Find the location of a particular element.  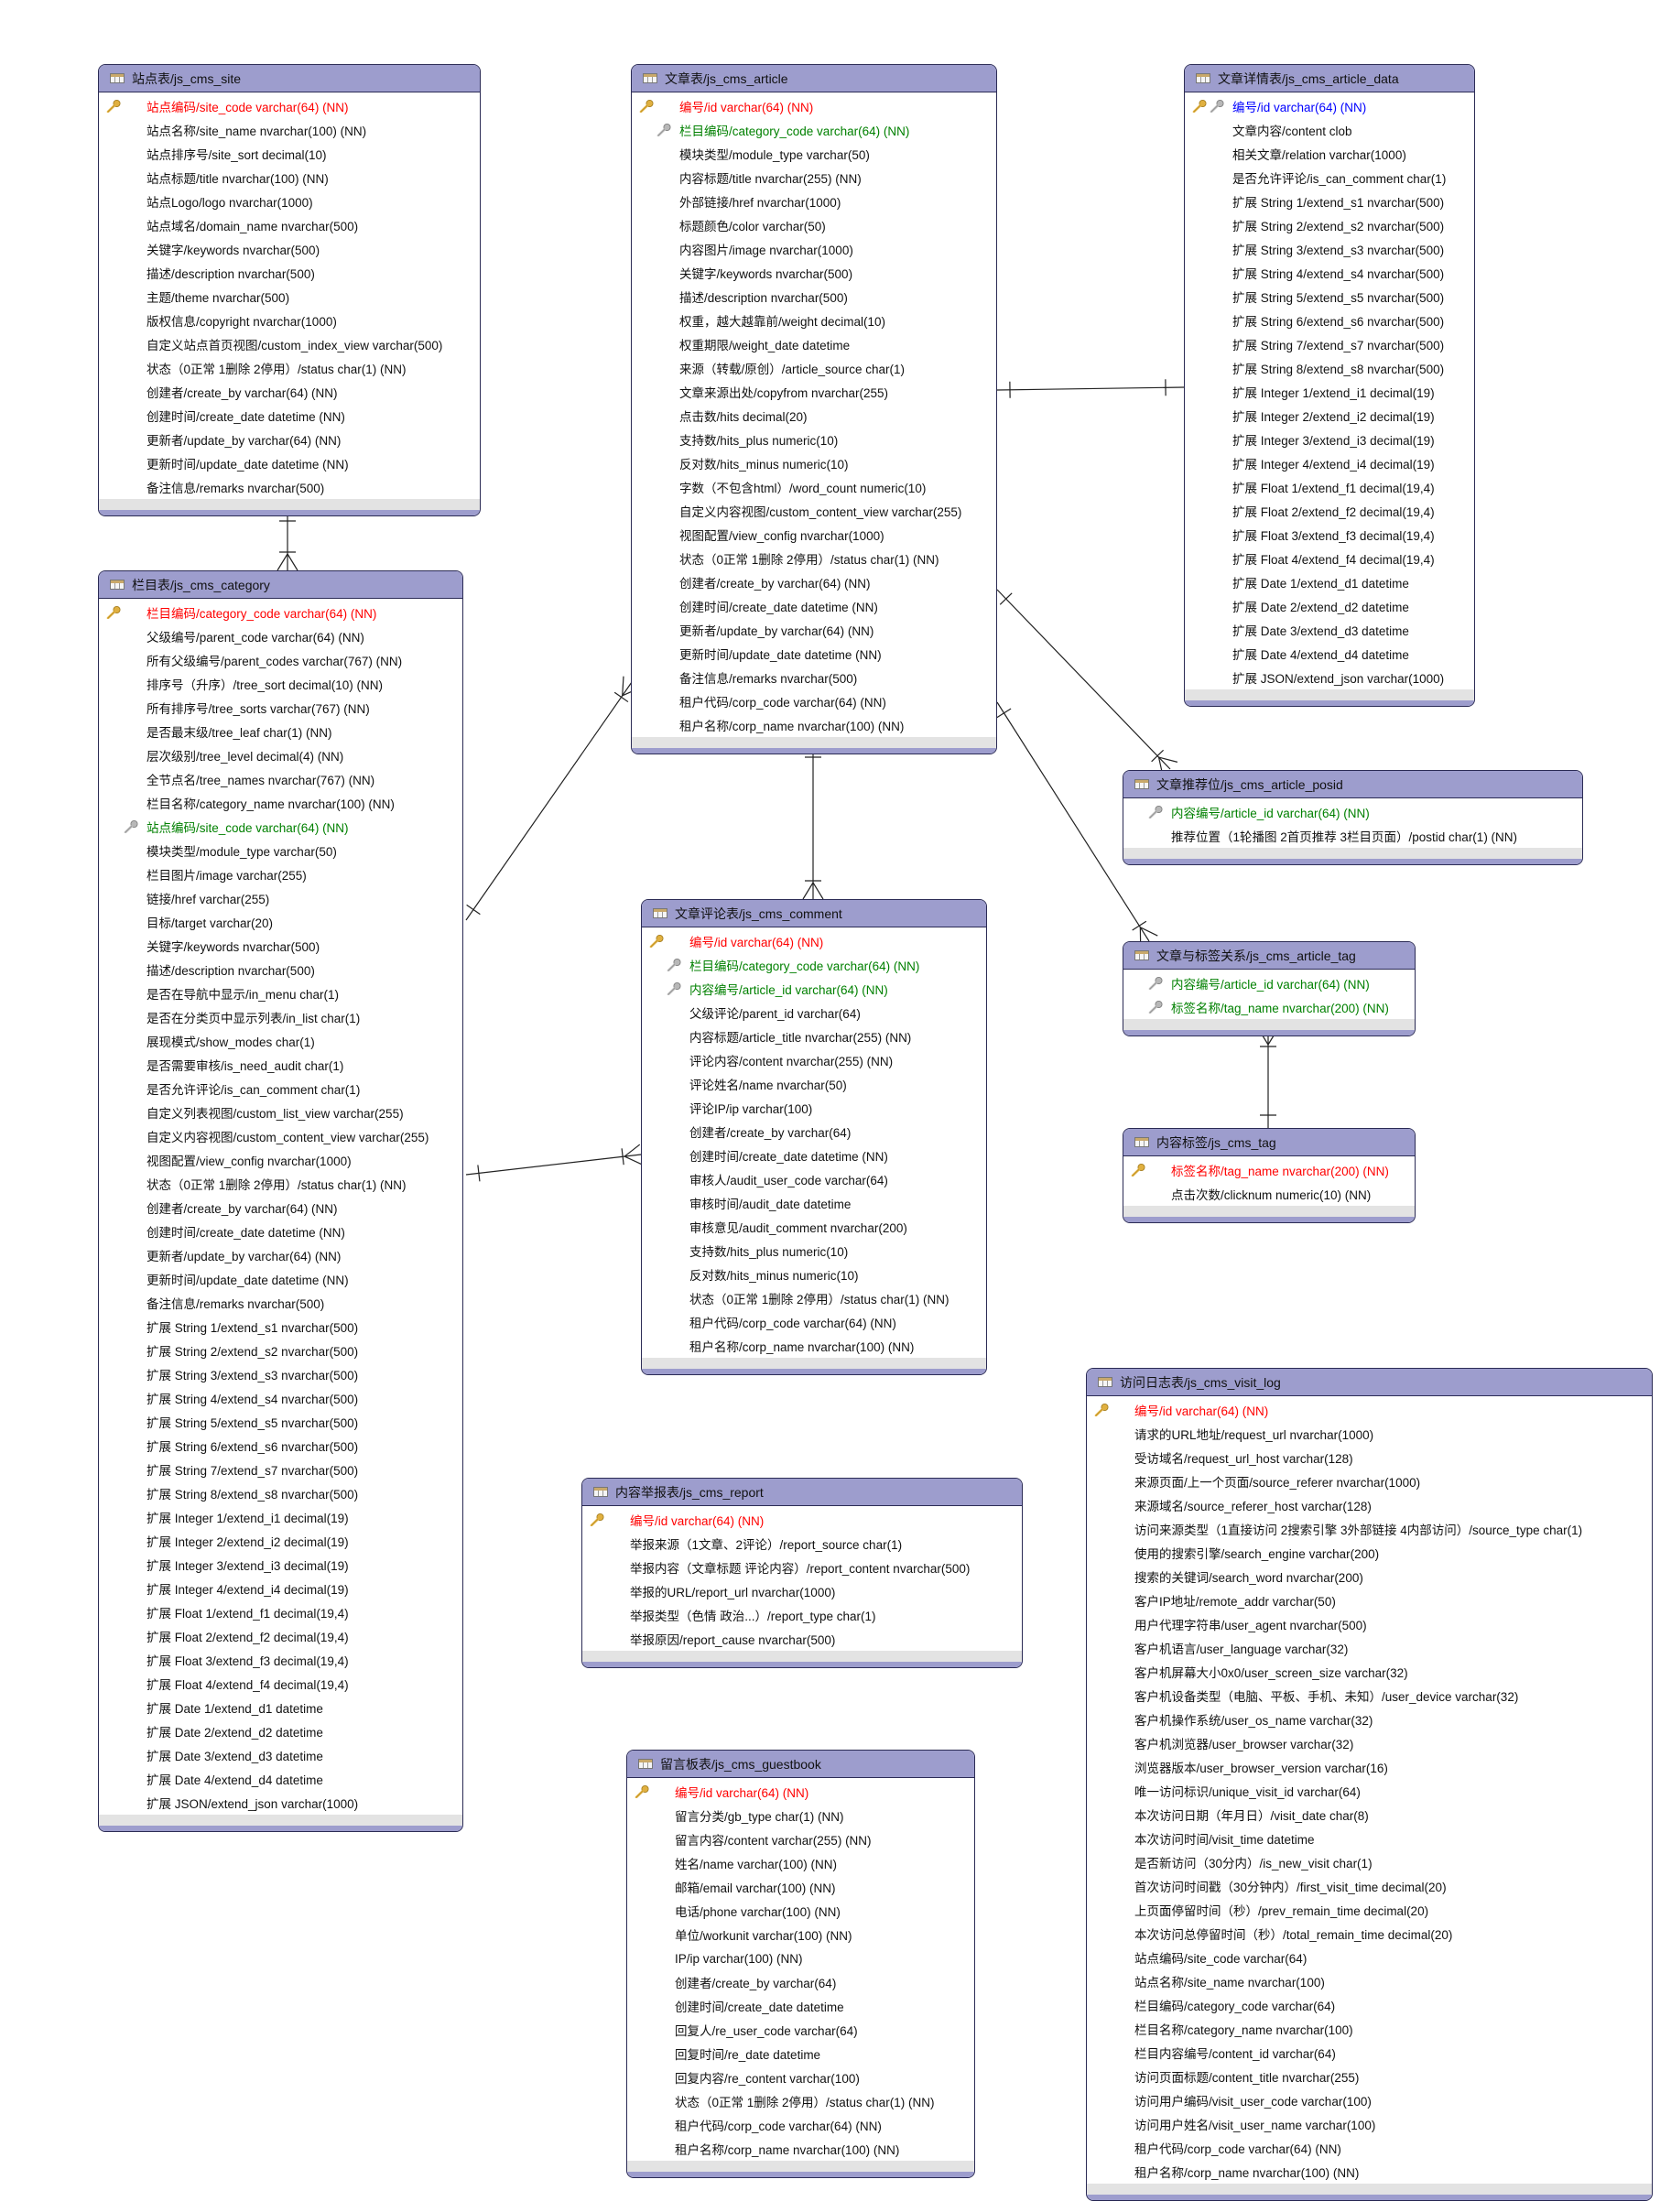

field-row: 浏览器版本/user_browser_version varchar(16) is located at coordinates (1369, 1767).